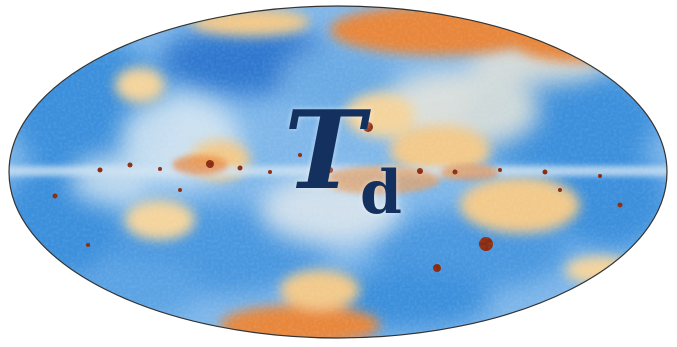 This screenshot has width=677, height=347. What do you see at coordinates (324, 151) in the screenshot?
I see `temperature-symbol: T` at bounding box center [324, 151].